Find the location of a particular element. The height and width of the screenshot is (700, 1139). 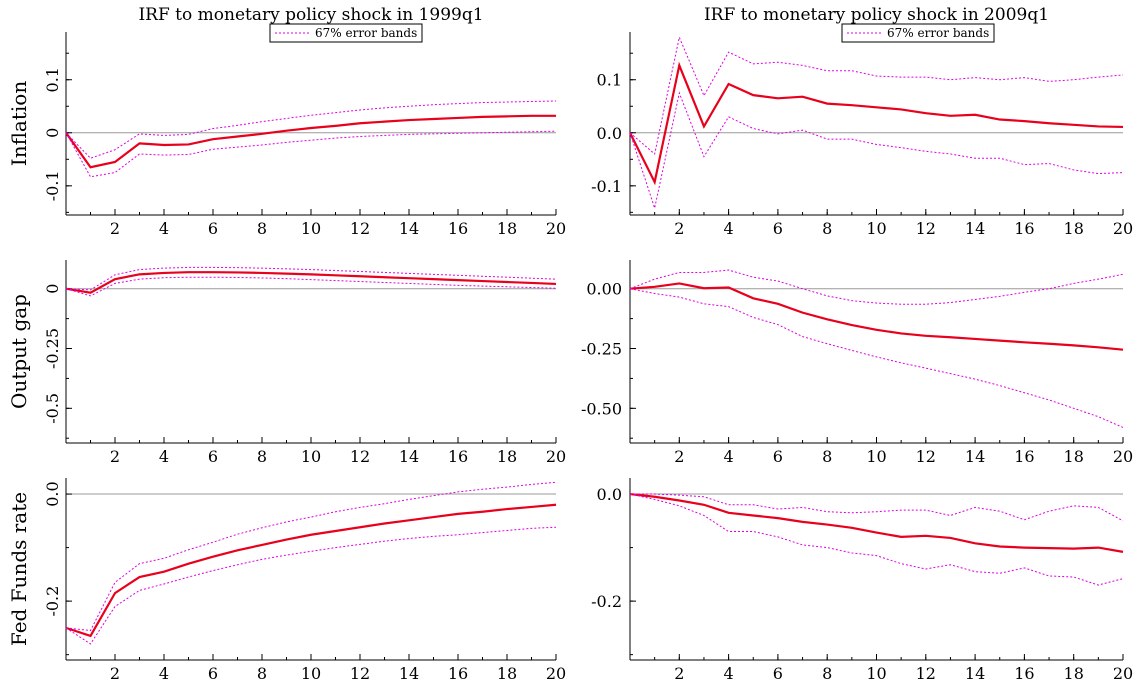

panel-output-gap-col-1: 2 4 6 8 10 12 14 16 18 20 -0.50 -0.25 0.00 is located at coordinates (857, 363).